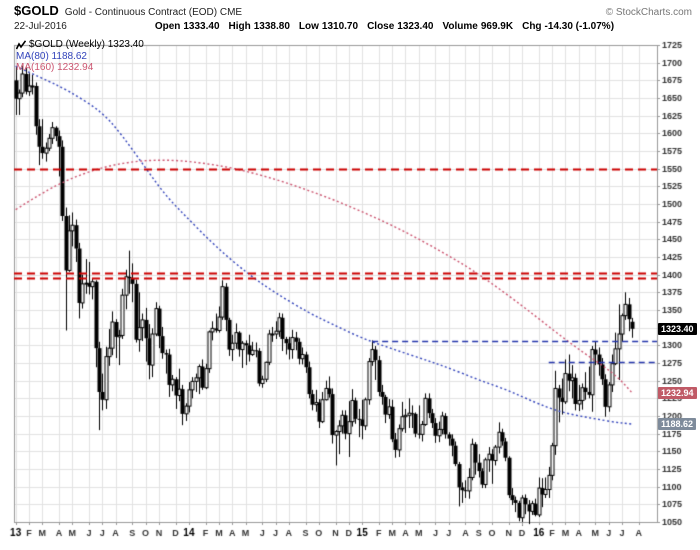 Image resolution: width=700 pixels, height=550 pixels. Describe the element at coordinates (677, 392) in the screenshot. I see `axis-price-tag-1232.94: 1232.94` at that location.